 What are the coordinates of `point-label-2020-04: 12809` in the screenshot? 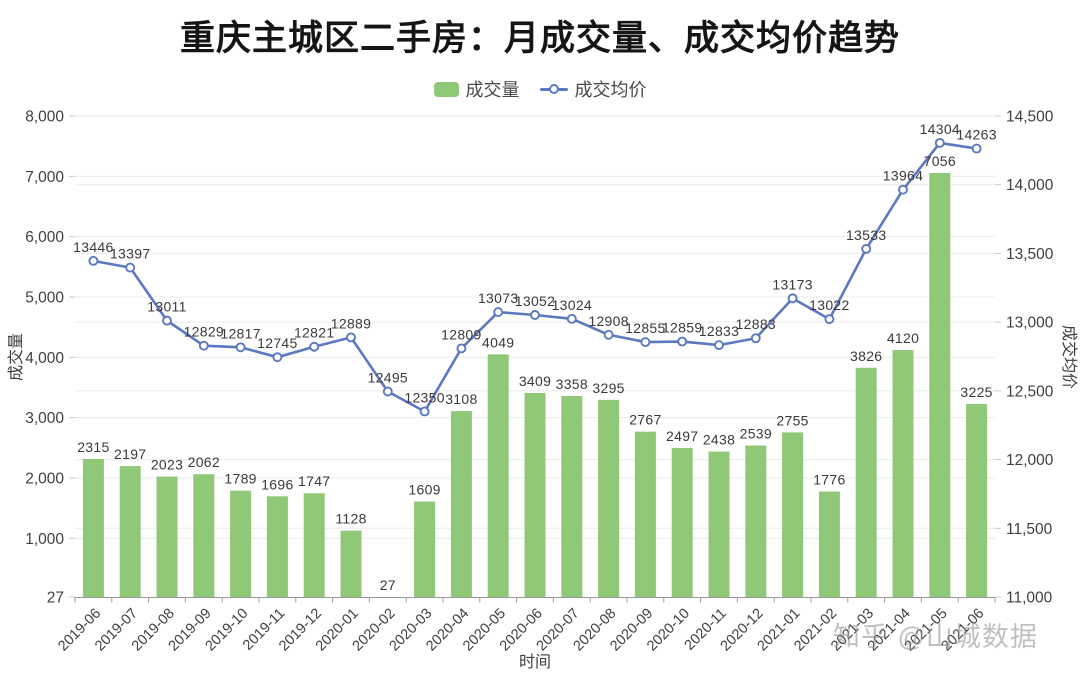 It's located at (461, 334).